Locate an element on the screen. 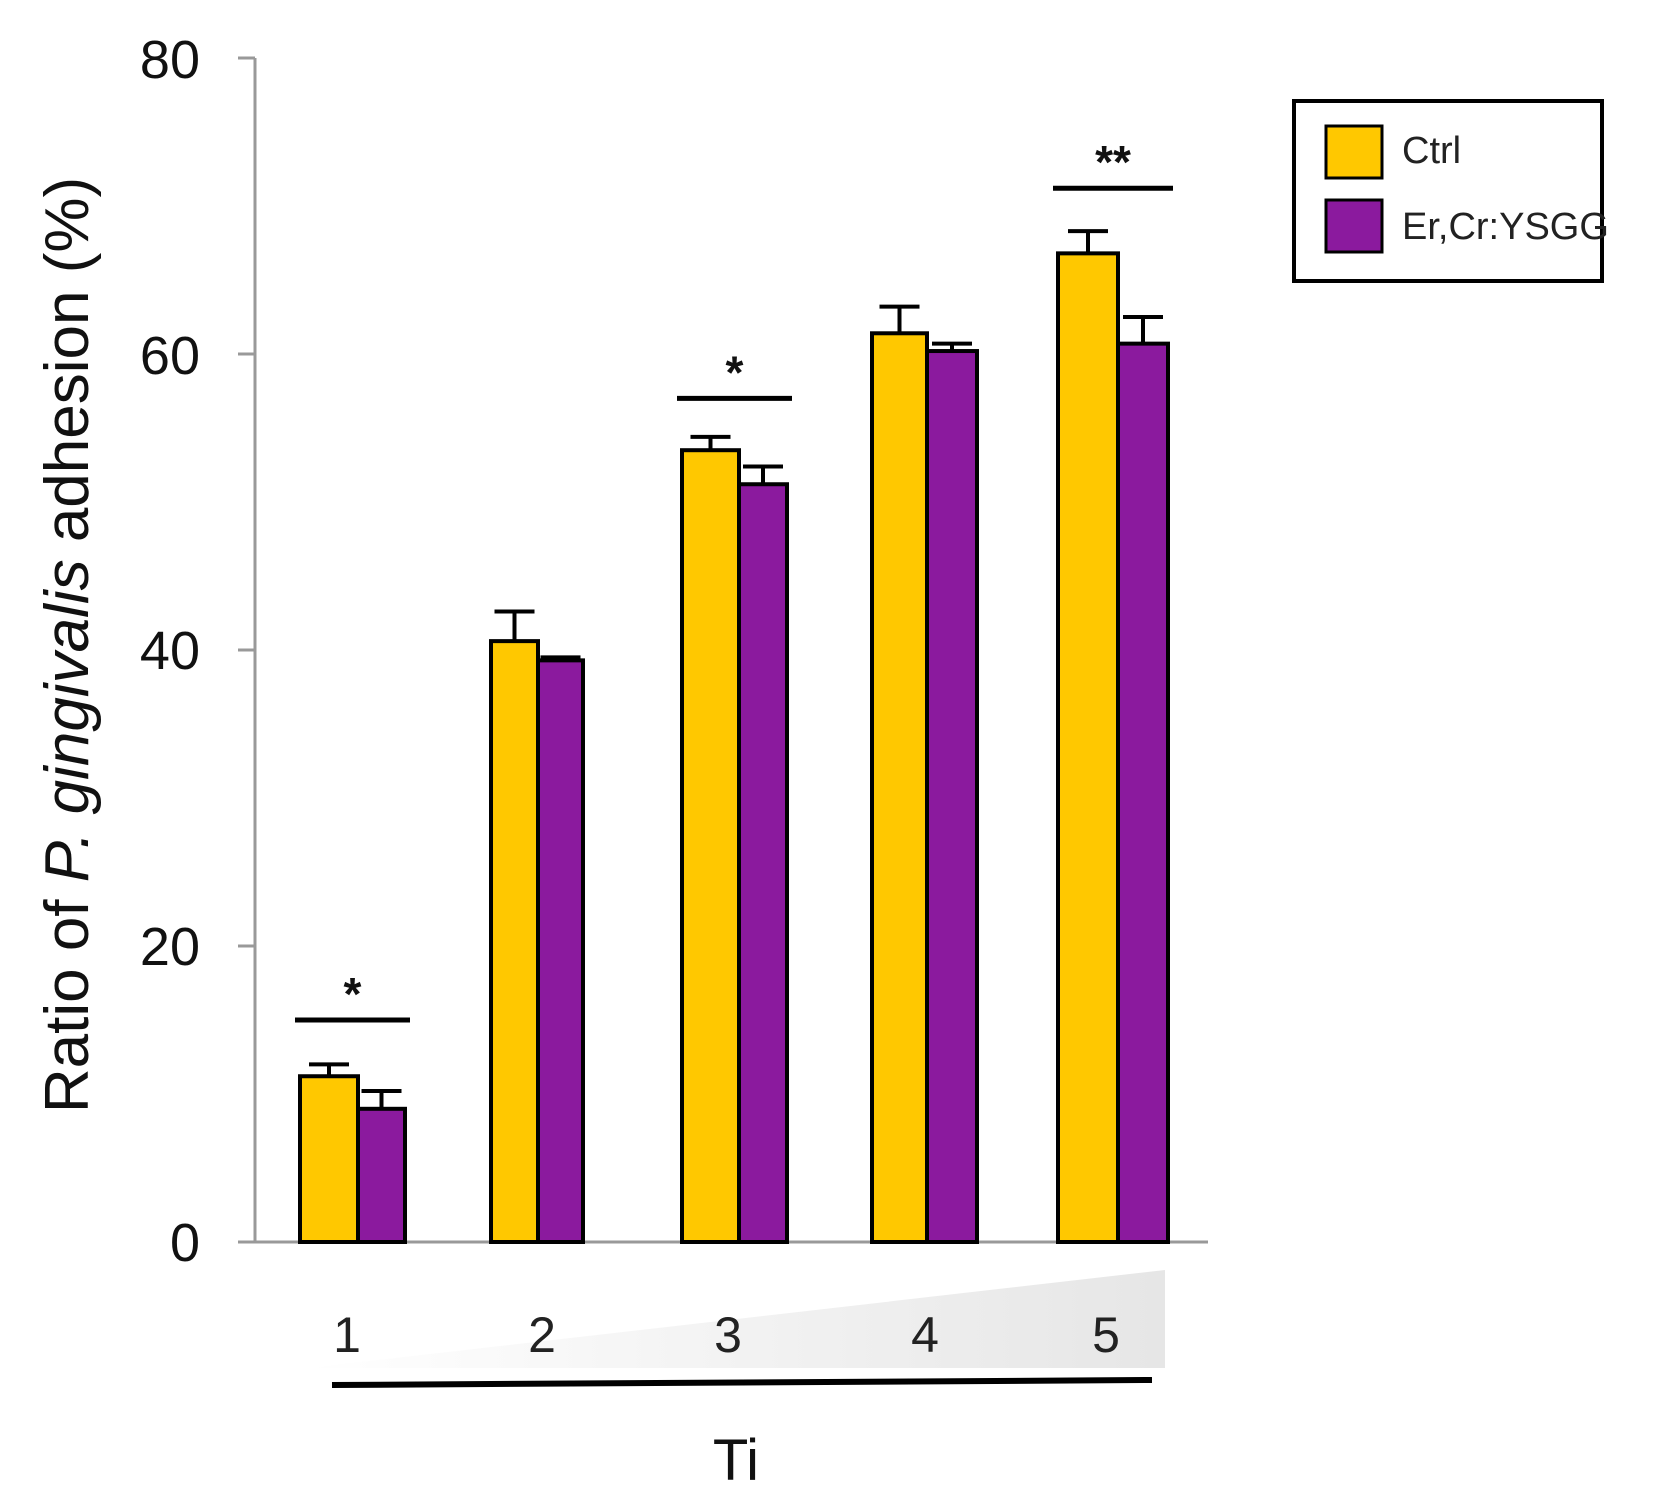  significance-label-5: ** is located at coordinates (1113, 162).